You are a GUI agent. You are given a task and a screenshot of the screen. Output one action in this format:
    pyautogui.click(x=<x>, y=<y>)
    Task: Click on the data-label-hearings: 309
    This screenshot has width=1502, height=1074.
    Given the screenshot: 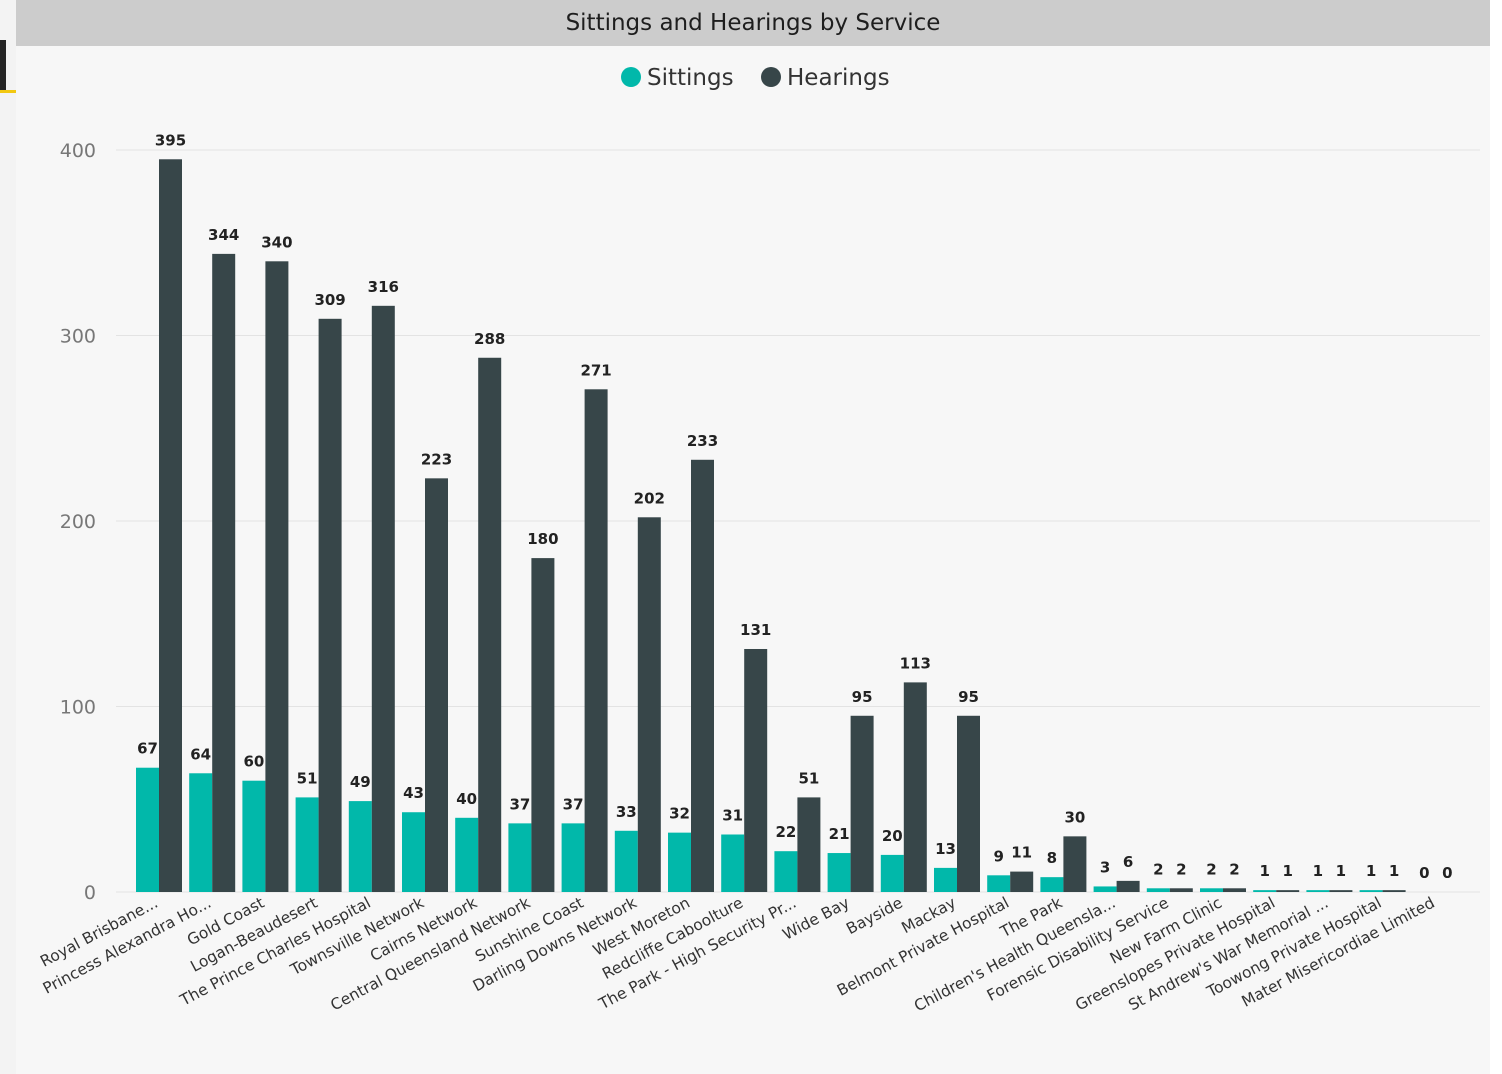 What is the action you would take?
    pyautogui.click(x=329, y=300)
    